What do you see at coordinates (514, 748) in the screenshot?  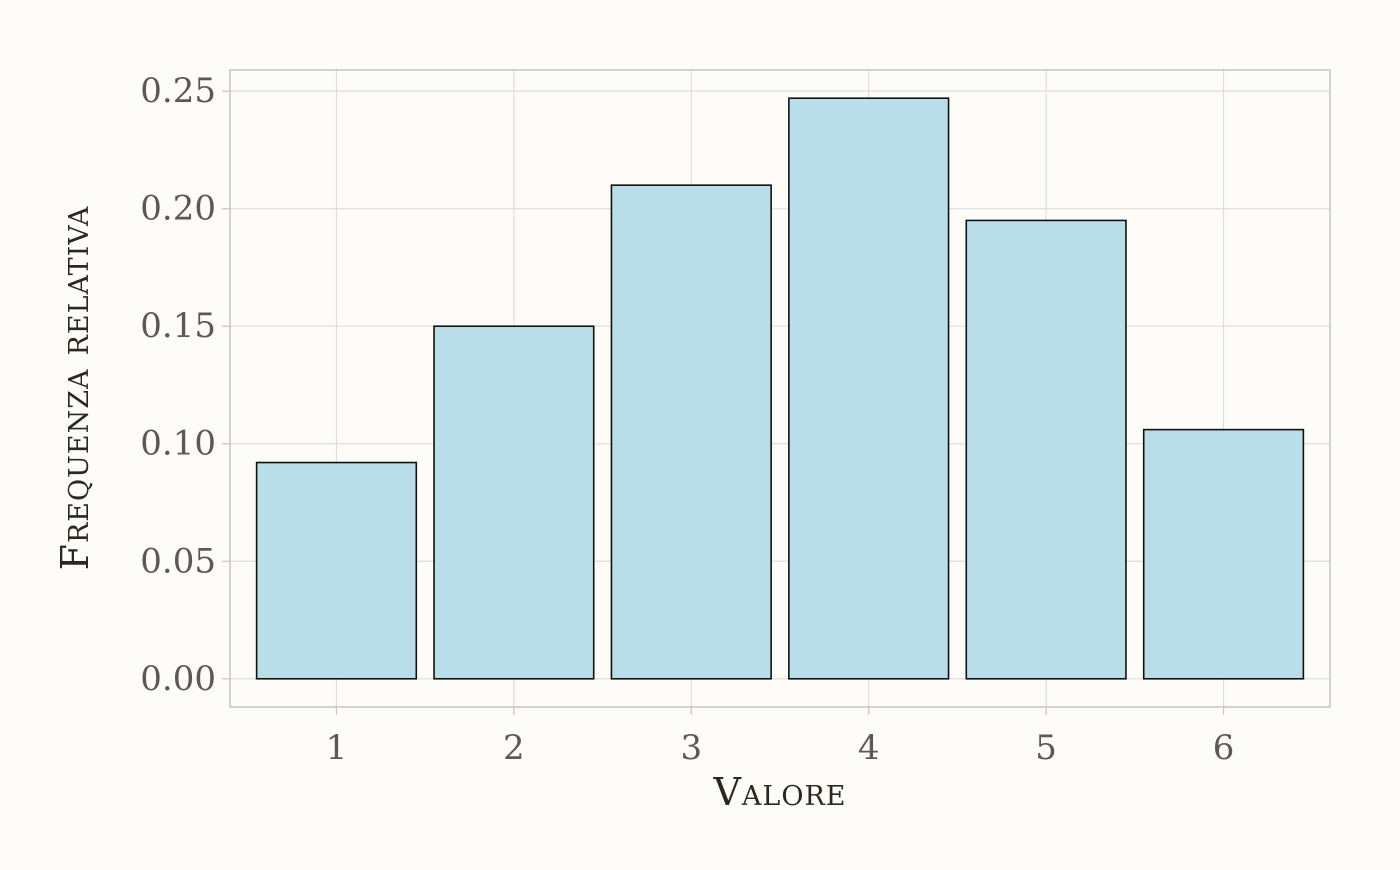 I see `x-tick-label: 2` at bounding box center [514, 748].